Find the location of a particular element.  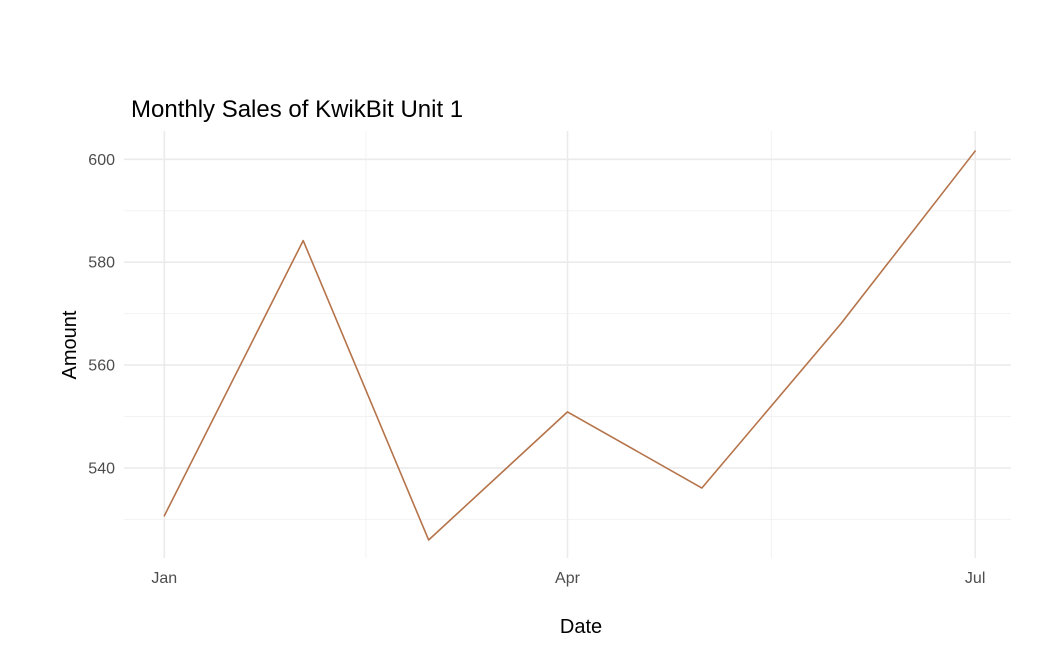

y-tick-label: 560 is located at coordinates (101, 366).